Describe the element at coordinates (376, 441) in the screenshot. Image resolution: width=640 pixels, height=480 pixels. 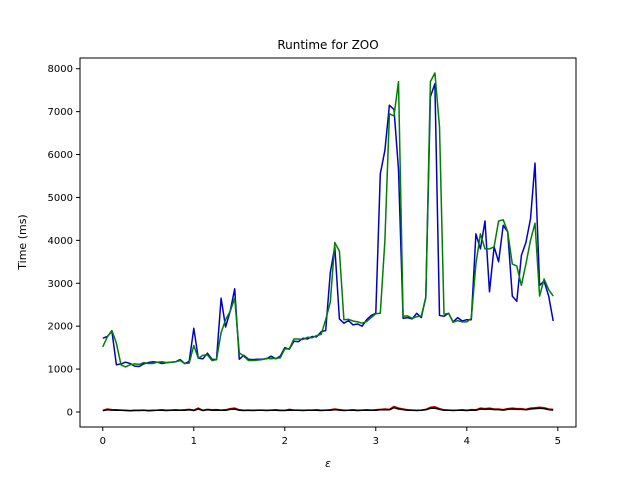
I see `x-tick-label: 3` at that location.